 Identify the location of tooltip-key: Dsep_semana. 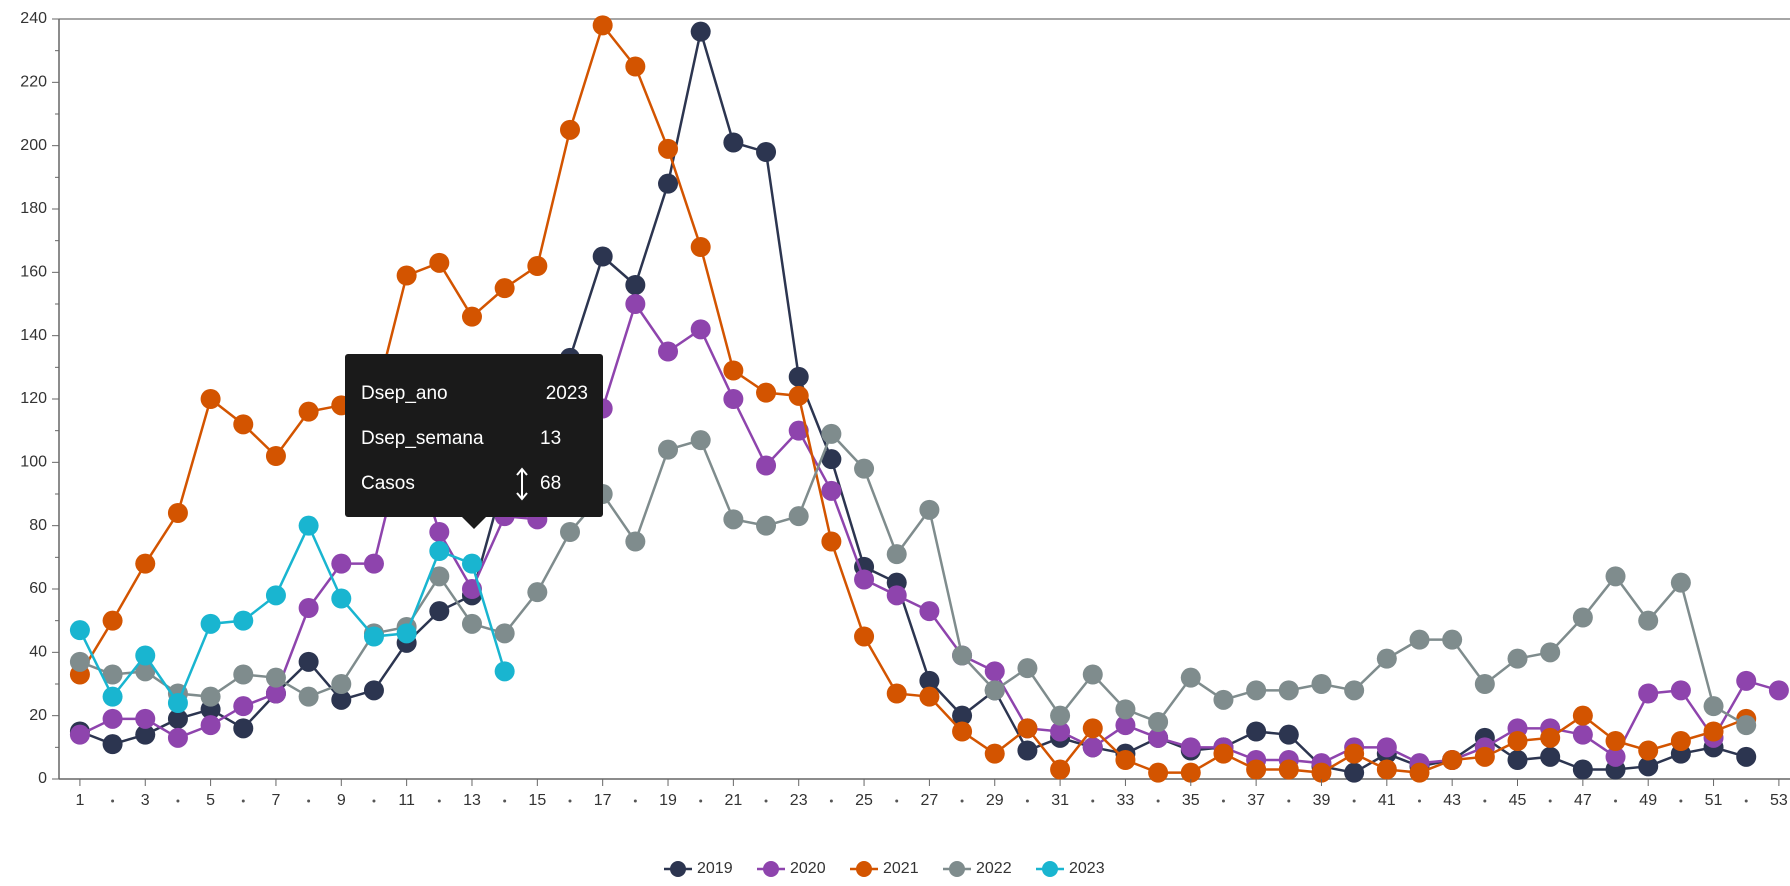
(422, 438).